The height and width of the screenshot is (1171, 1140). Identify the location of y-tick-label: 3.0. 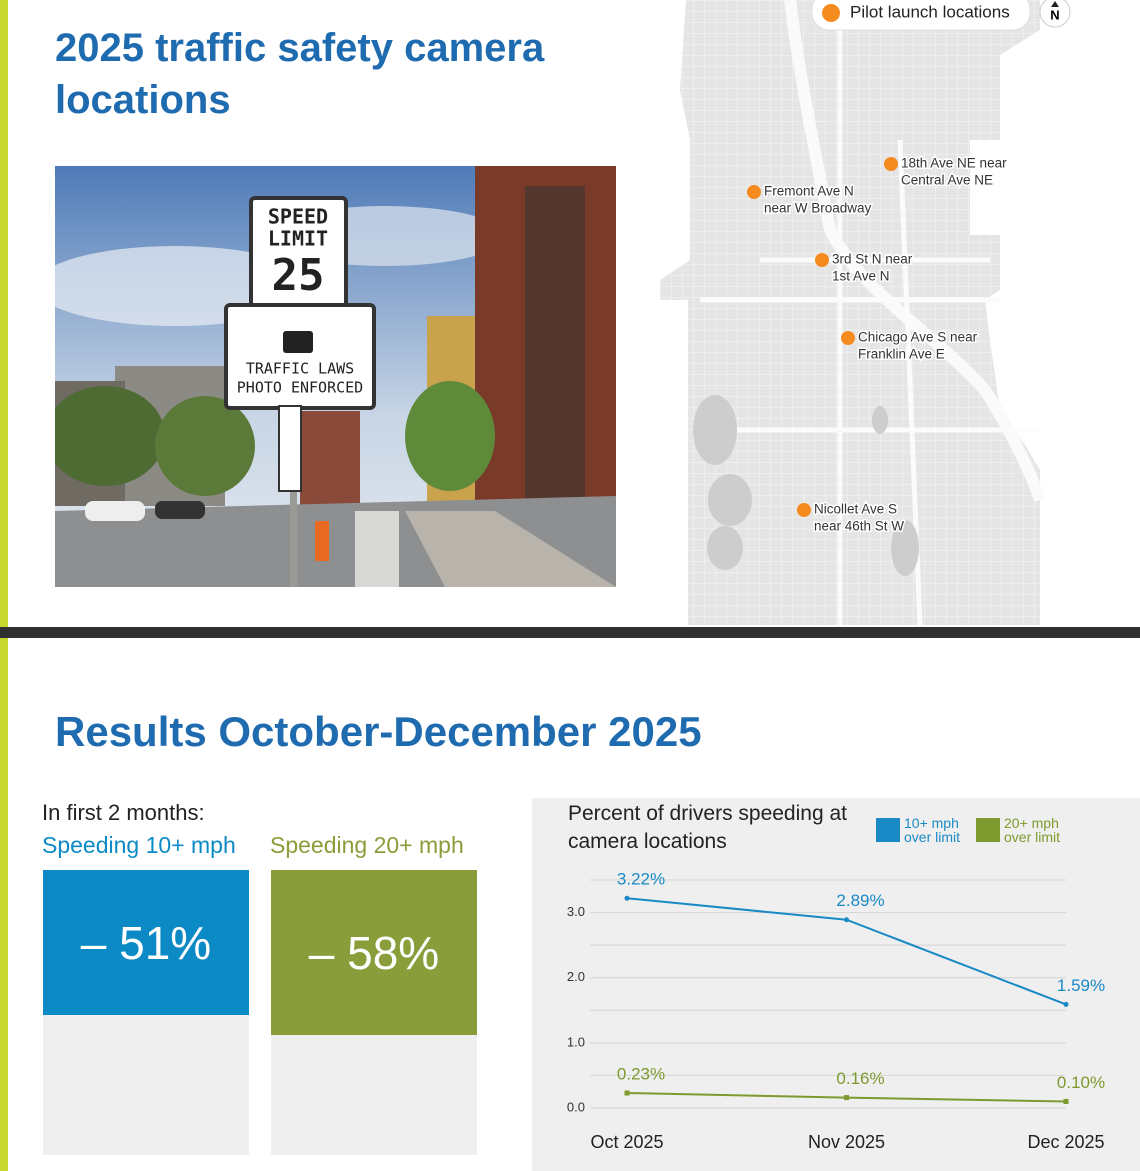
(576, 911).